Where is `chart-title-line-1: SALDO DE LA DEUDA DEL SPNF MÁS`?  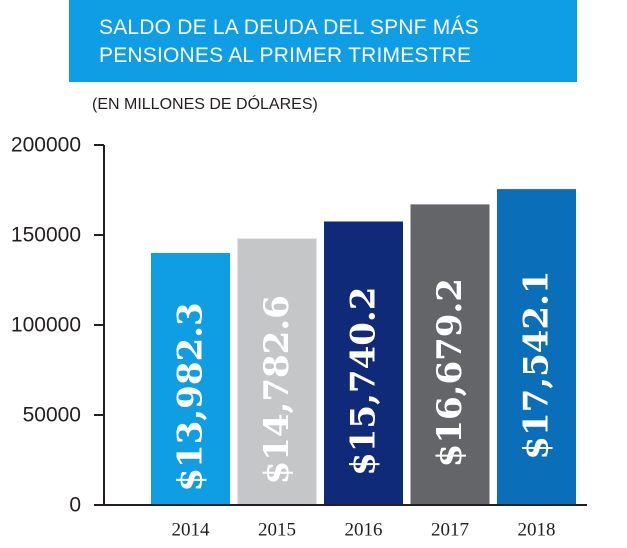 chart-title-line-1: SALDO DE LA DEUDA DEL SPNF MÁS is located at coordinates (289, 27).